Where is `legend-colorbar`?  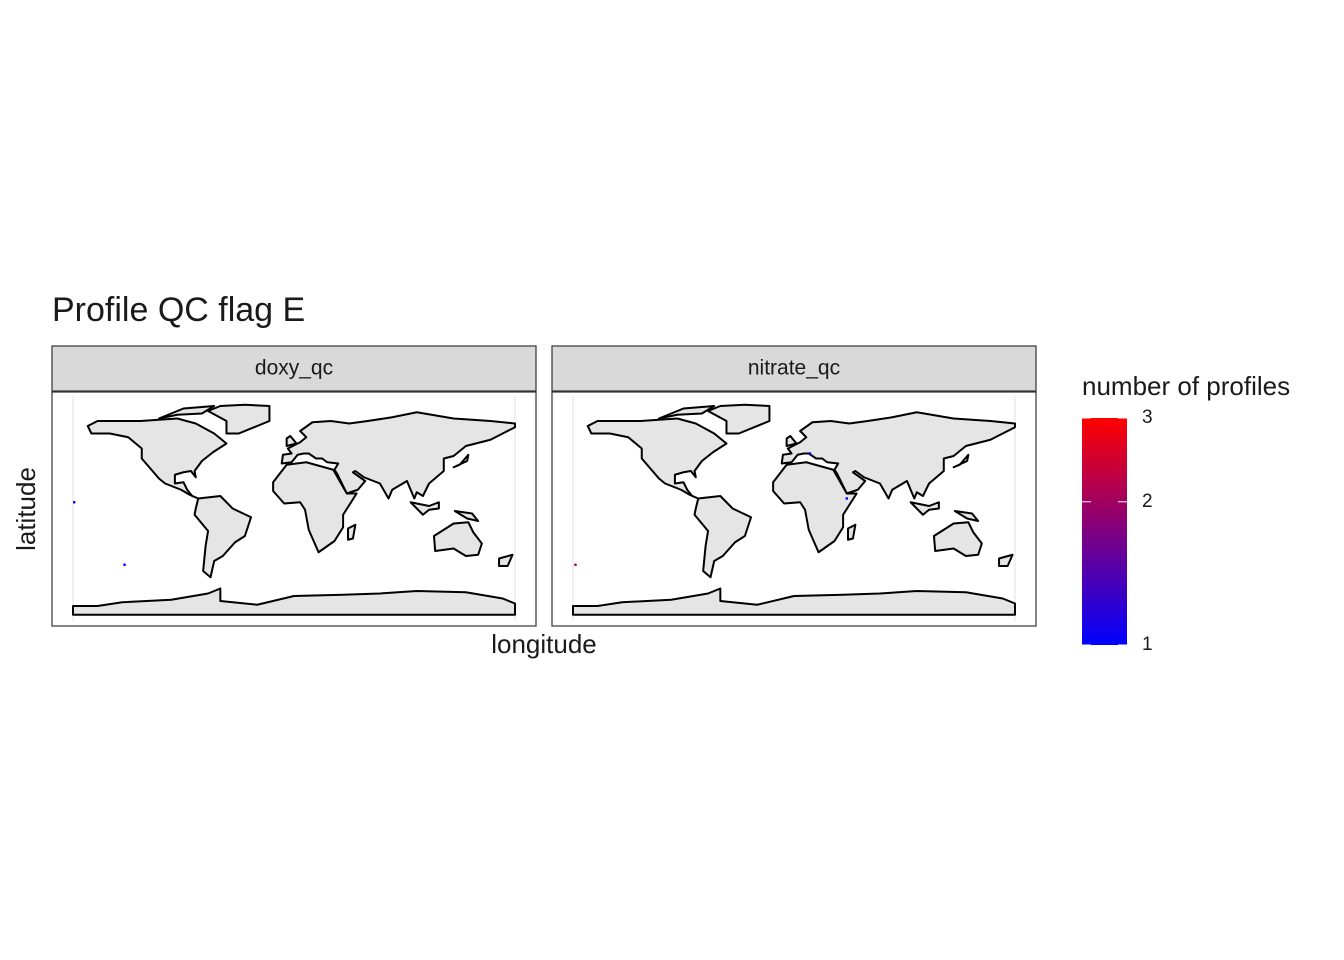 legend-colorbar is located at coordinates (1104, 531).